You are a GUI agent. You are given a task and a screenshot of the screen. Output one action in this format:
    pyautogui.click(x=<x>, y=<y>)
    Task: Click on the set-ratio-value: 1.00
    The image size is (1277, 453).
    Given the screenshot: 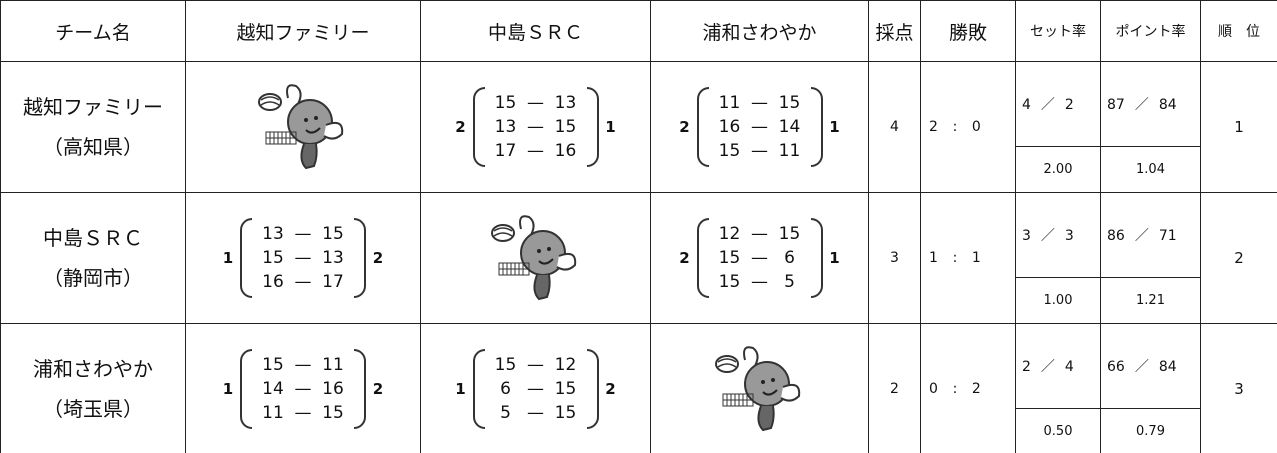 What is the action you would take?
    pyautogui.click(x=1058, y=300)
    